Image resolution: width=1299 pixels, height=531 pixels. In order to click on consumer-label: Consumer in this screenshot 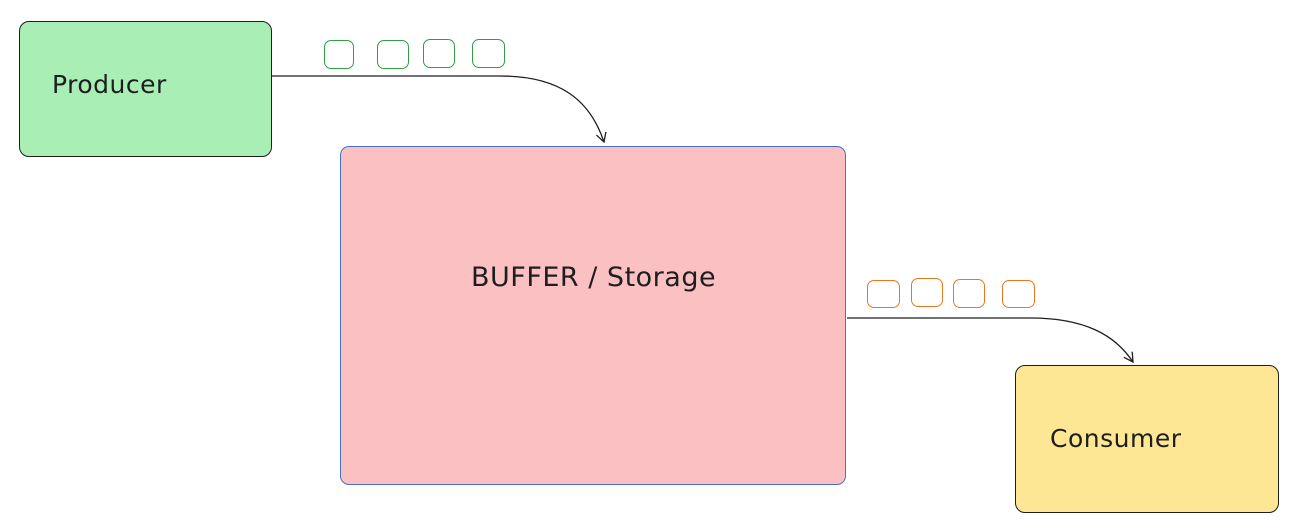, I will do `click(1116, 438)`.